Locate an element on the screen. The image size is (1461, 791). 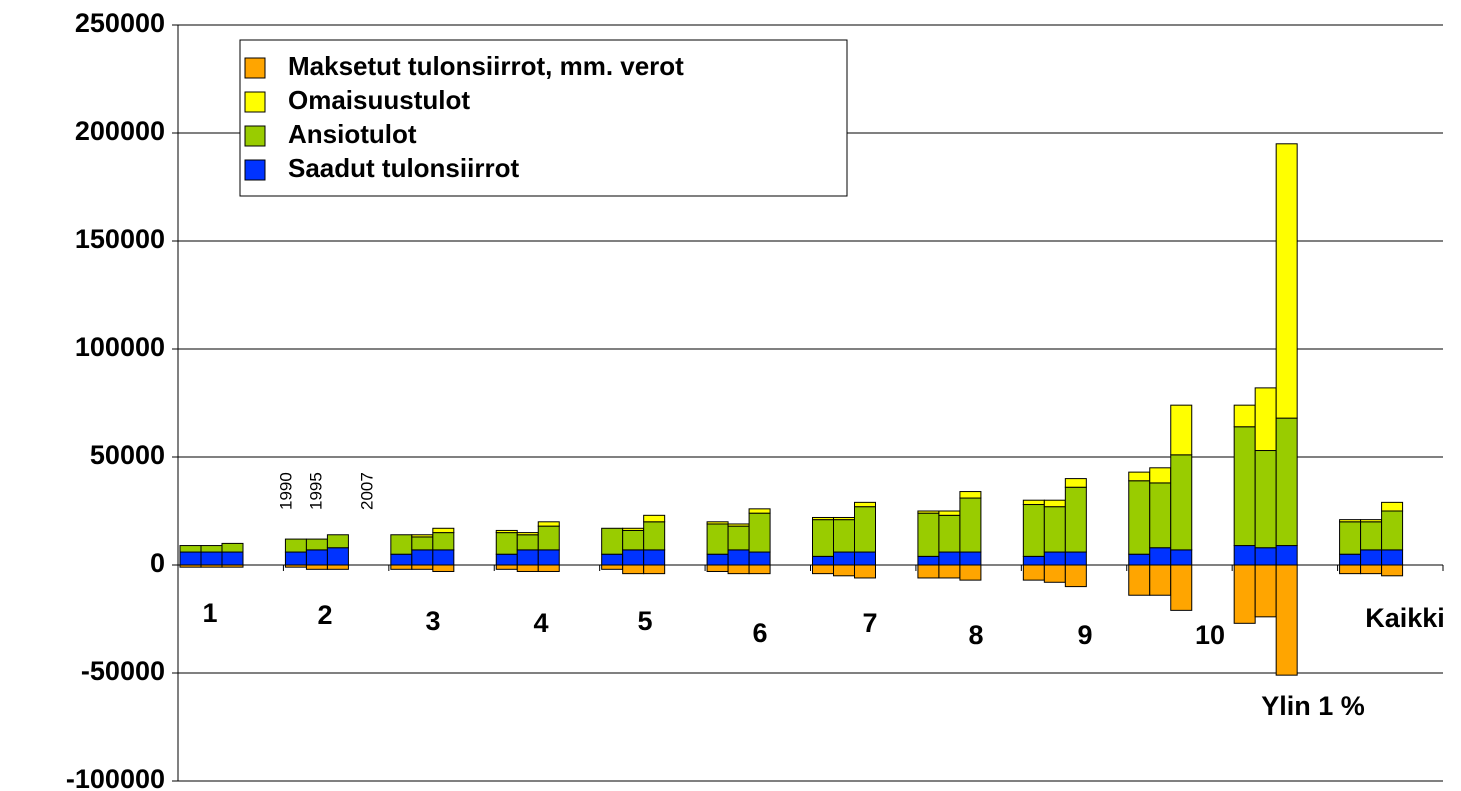
y-tick-label: 150000 is located at coordinates (120, 239).